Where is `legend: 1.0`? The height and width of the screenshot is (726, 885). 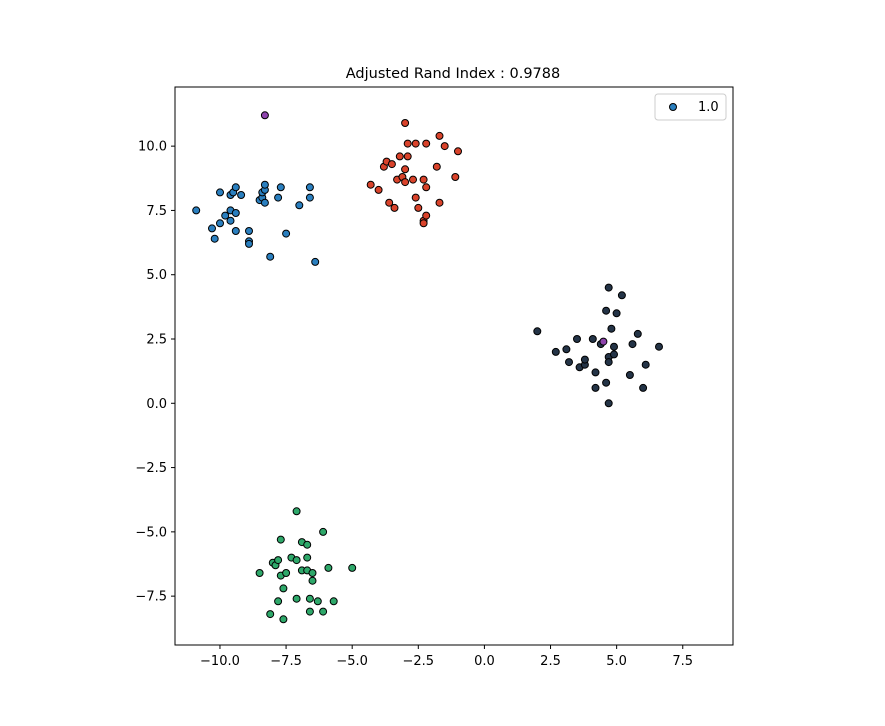 legend: 1.0 is located at coordinates (690, 107).